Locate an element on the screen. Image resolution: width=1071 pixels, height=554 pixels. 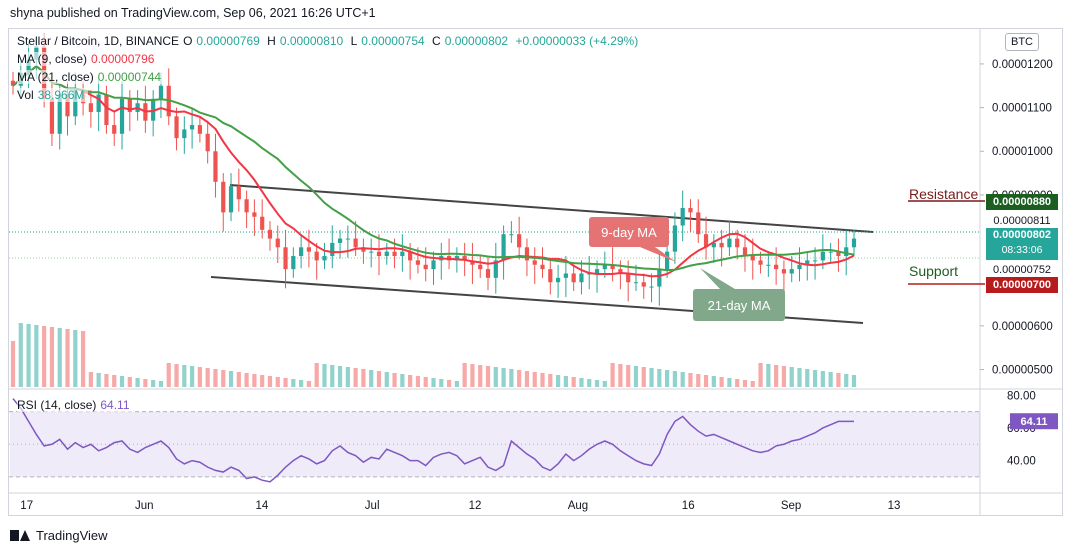
y-tick-label: 0.00000600 is located at coordinates (1022, 327).